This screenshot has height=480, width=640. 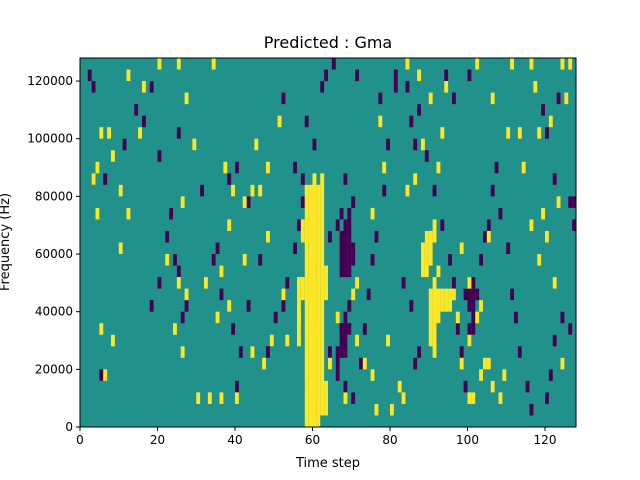 I want to click on y-tick-label: 80000, so click(x=54, y=196).